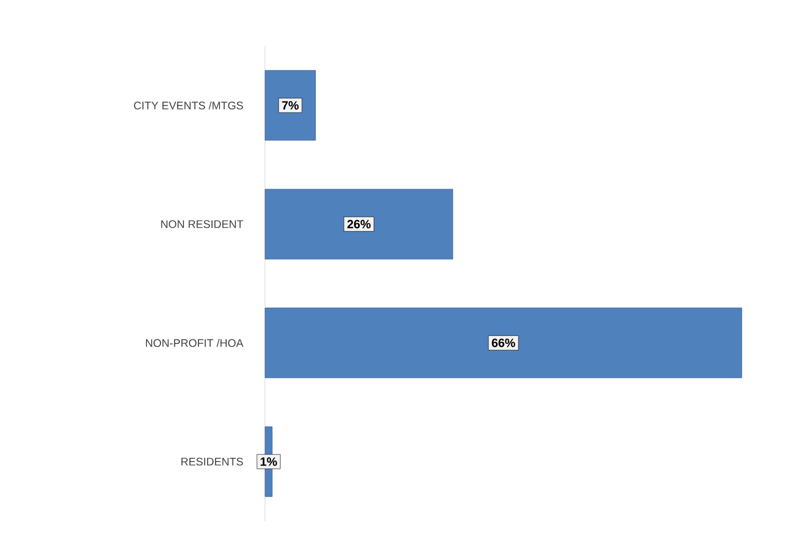  I want to click on data-label: 1%, so click(268, 461).